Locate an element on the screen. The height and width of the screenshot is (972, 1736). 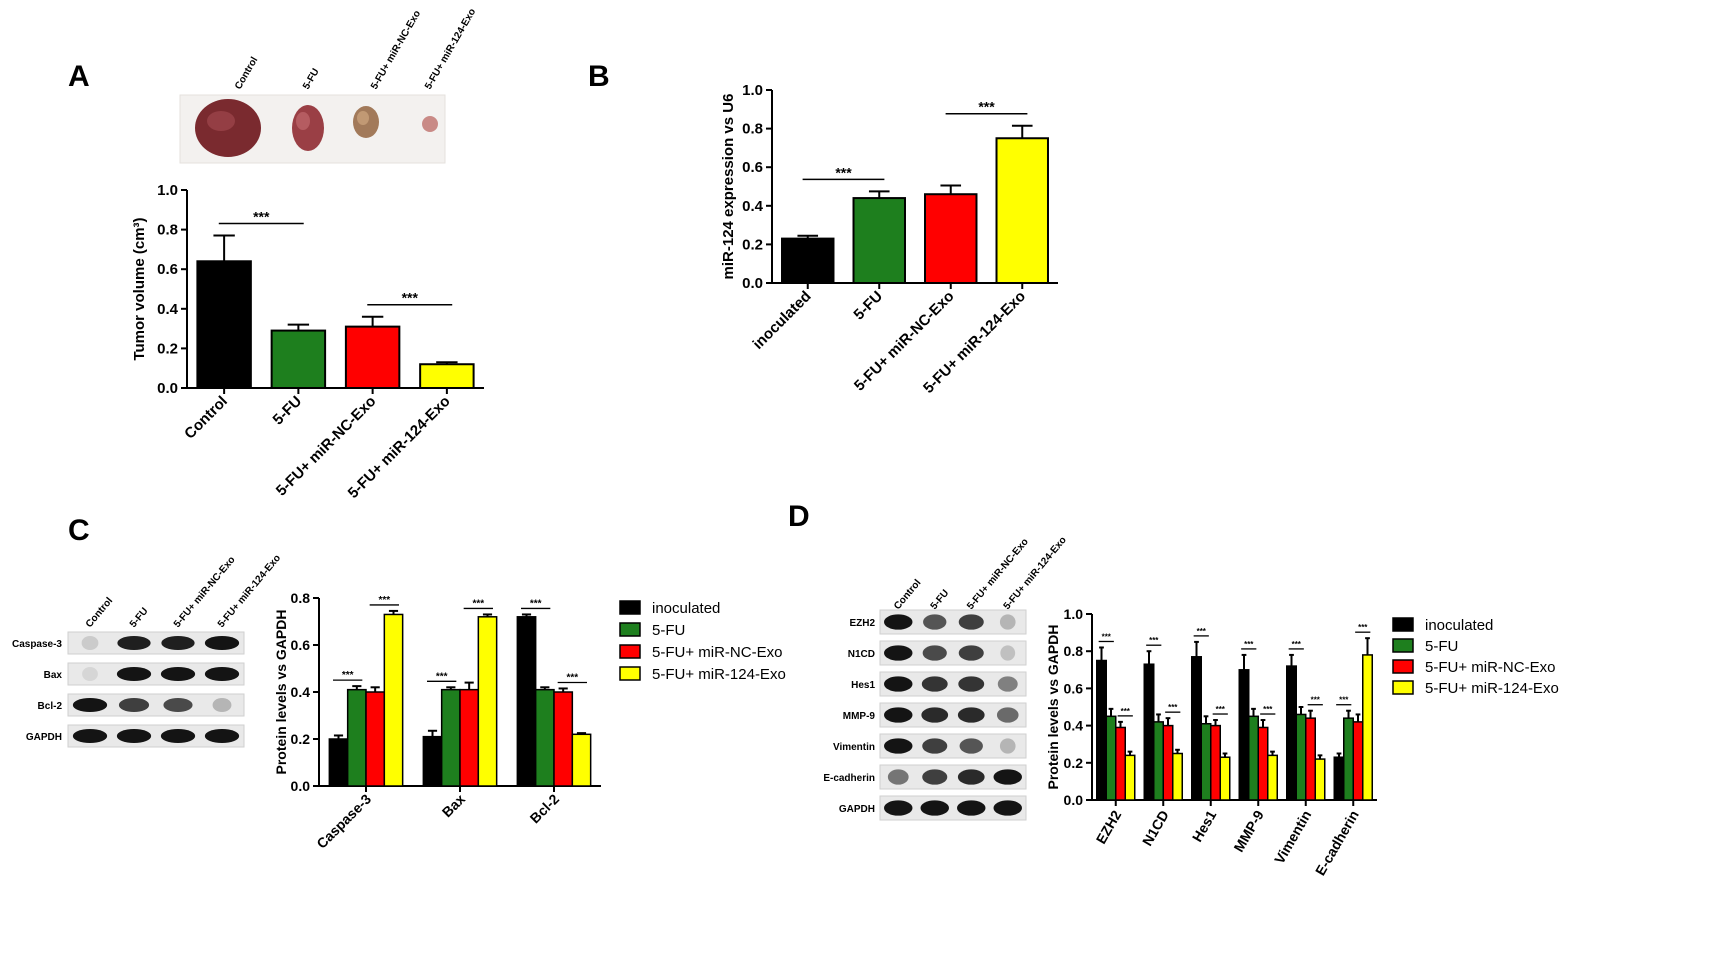
x-category-label: 5-FU is located at coordinates (288, 411).